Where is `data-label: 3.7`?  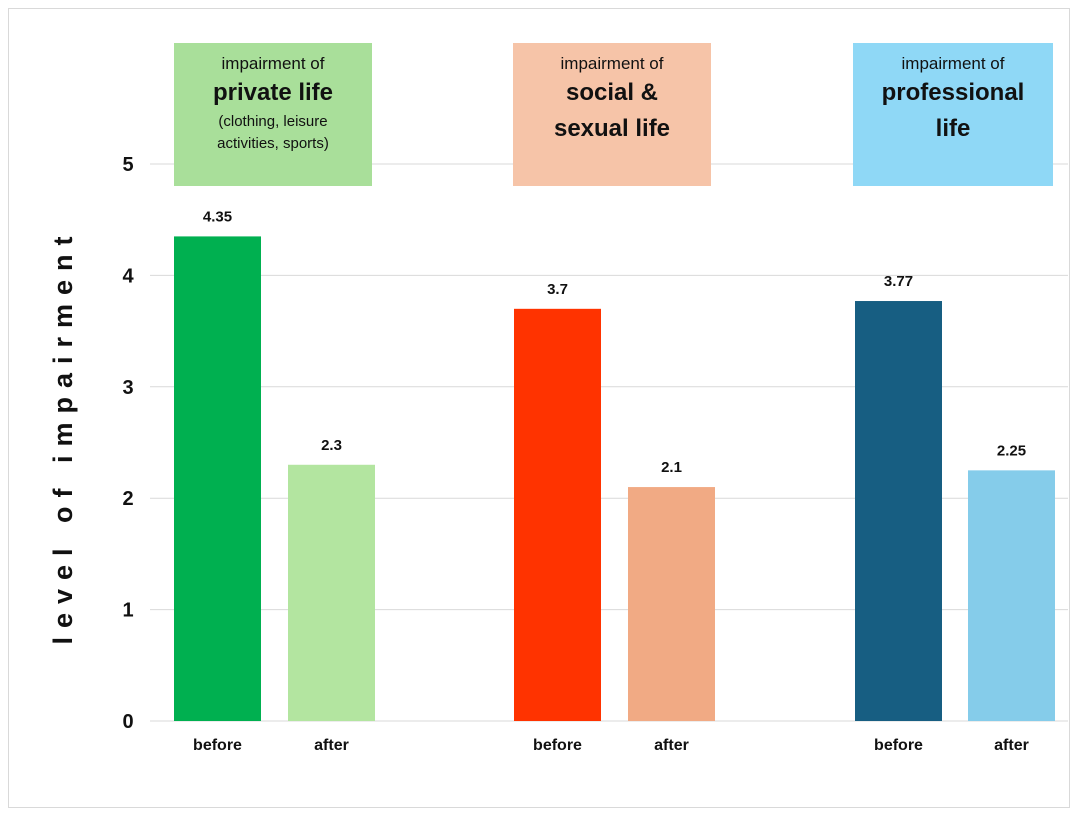 data-label: 3.7 is located at coordinates (557, 289).